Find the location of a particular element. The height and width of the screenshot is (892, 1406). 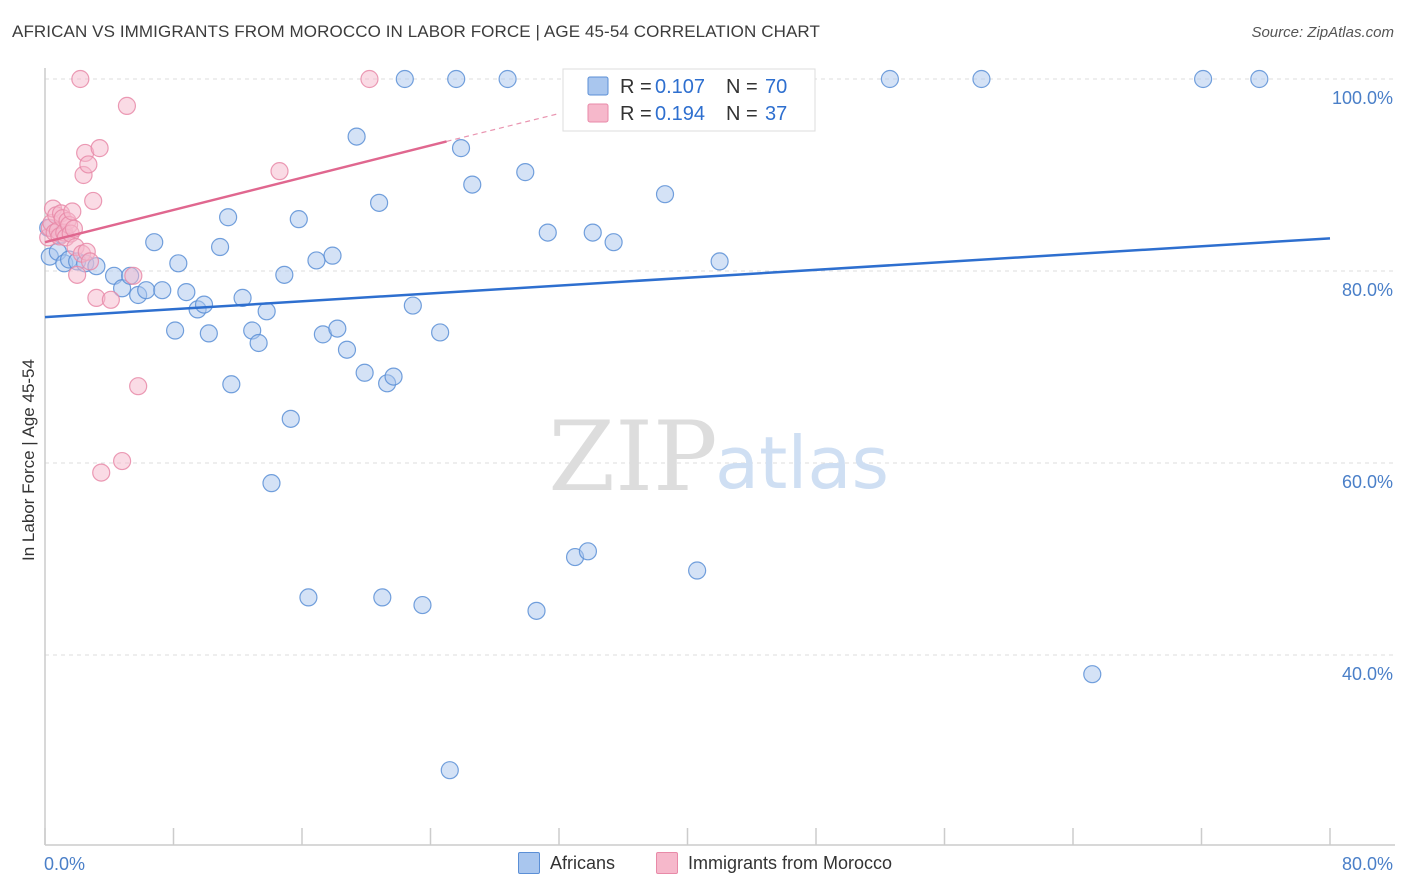

trend-line-morocco is located at coordinates (245, 192).